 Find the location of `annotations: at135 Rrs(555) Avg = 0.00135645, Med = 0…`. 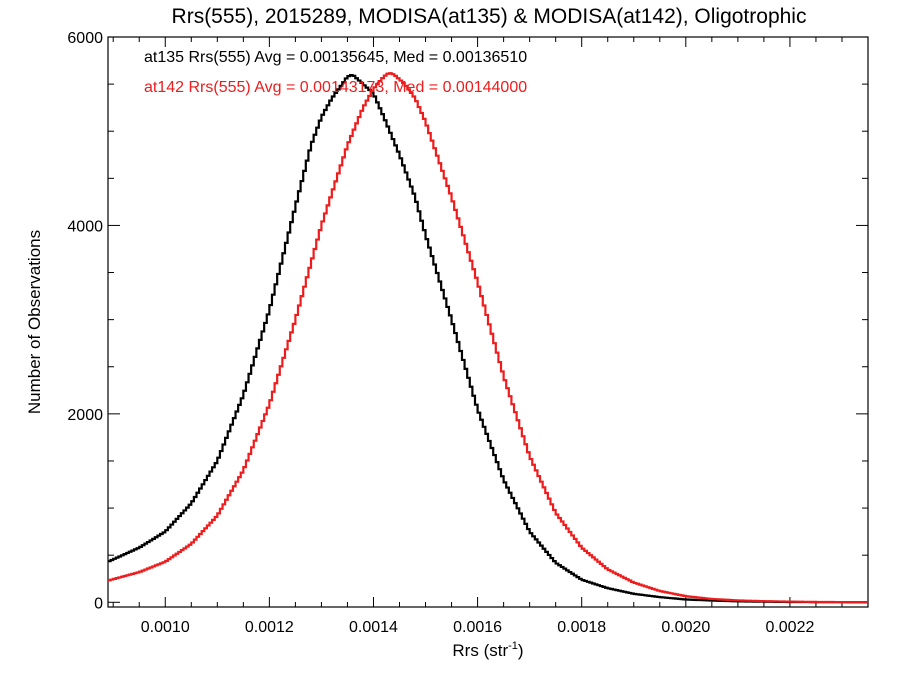

annotations: at135 Rrs(555) Avg = 0.00135645, Med = 0… is located at coordinates (335, 72).